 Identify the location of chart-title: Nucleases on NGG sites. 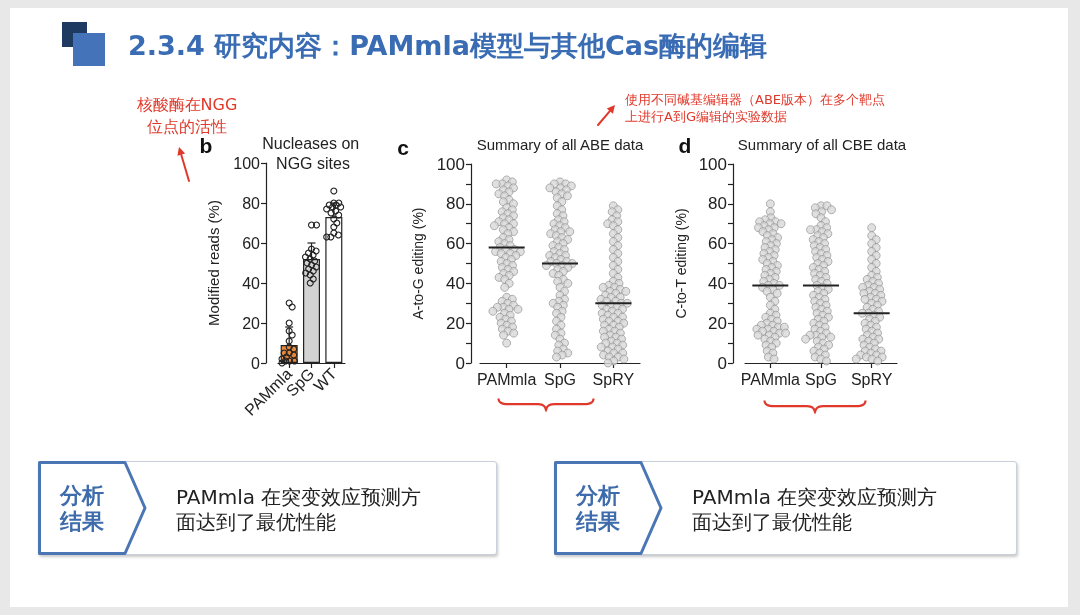
(313, 153).